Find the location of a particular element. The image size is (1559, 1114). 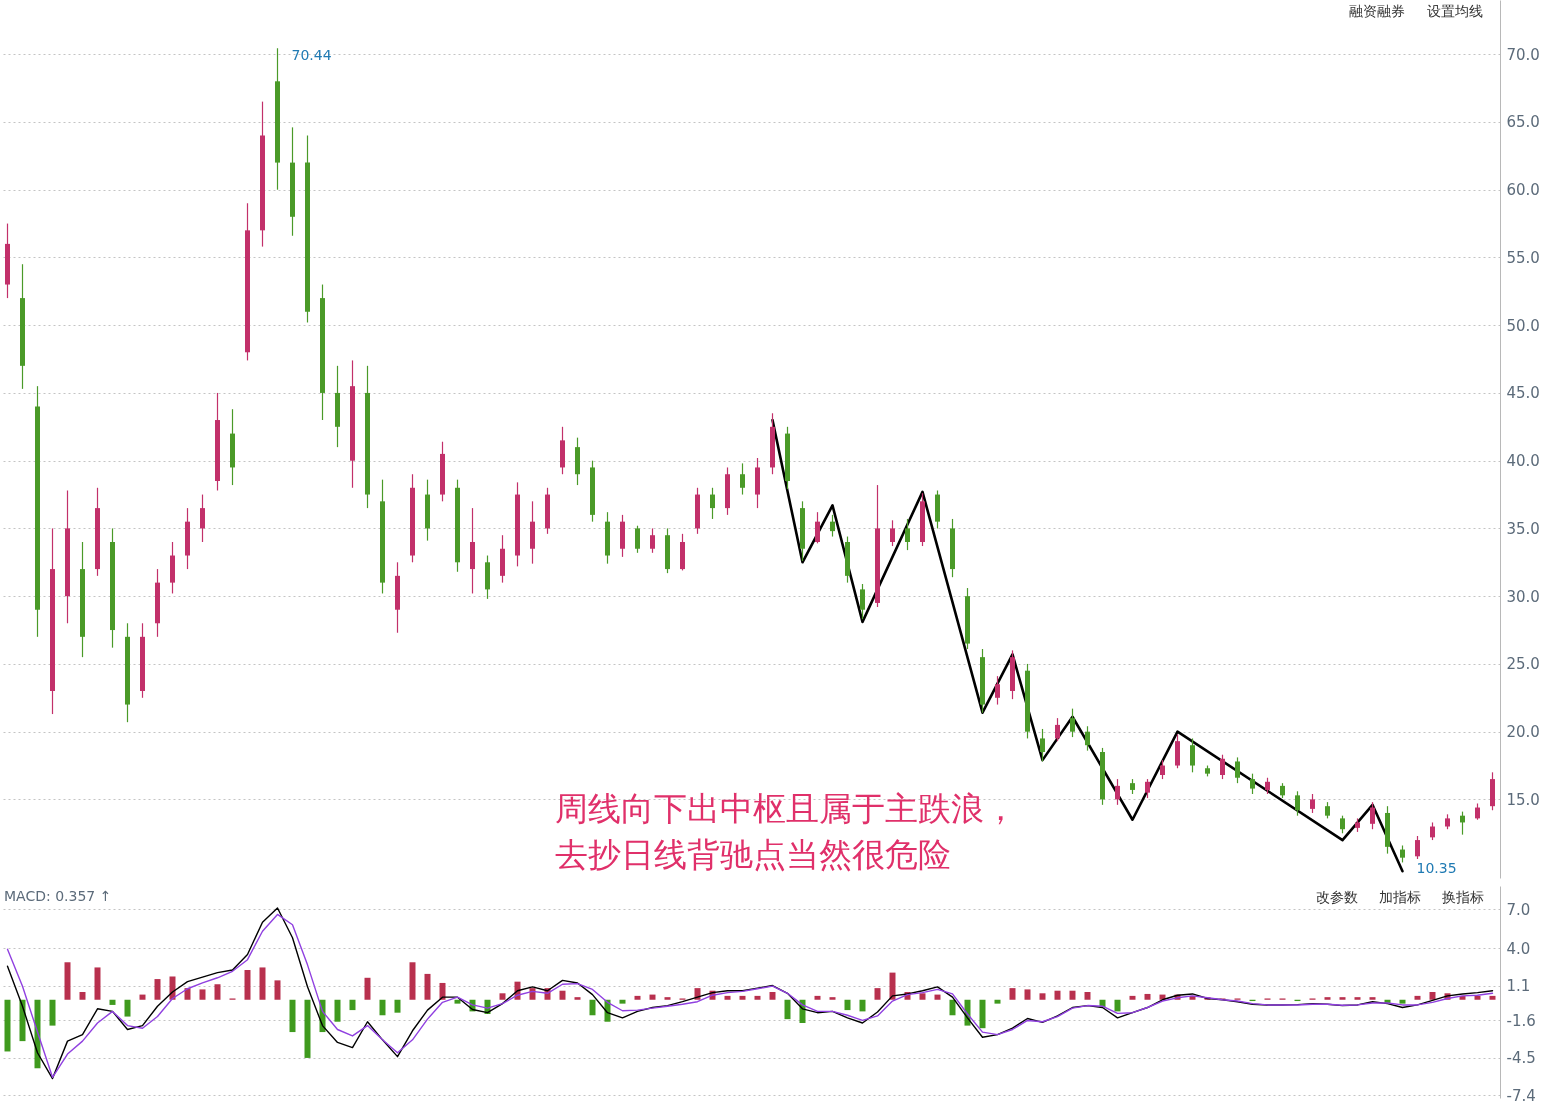

y-tick-label: 65.0 is located at coordinates (1523, 122).